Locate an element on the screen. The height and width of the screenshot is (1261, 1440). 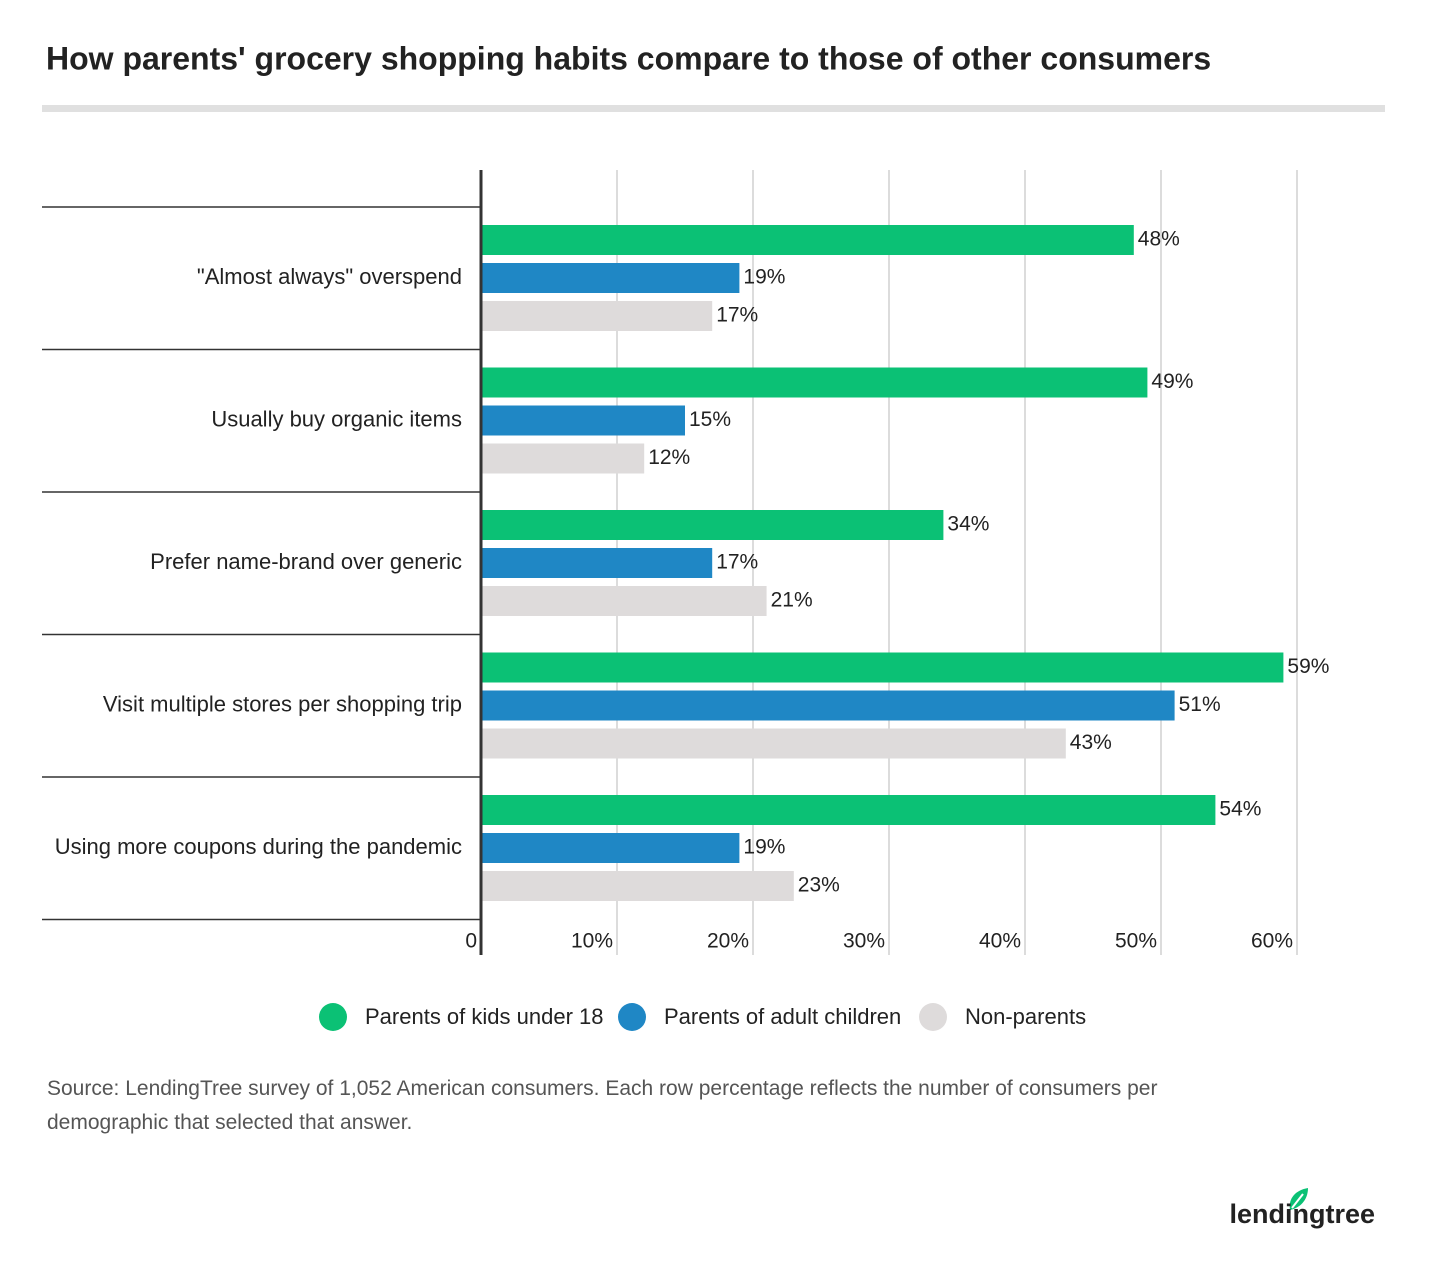
value-label: 21% is located at coordinates (792, 600).